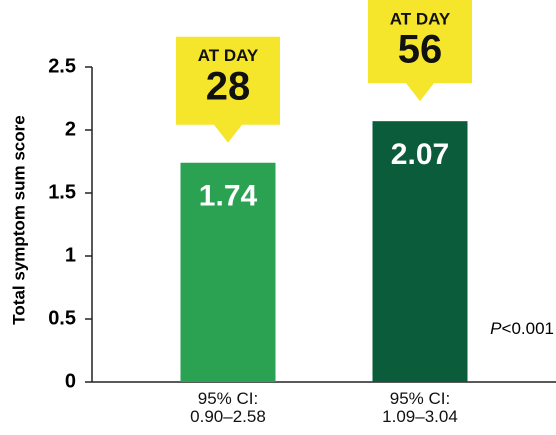 This screenshot has width=556, height=435. I want to click on value-label: 1.74, so click(228, 196).